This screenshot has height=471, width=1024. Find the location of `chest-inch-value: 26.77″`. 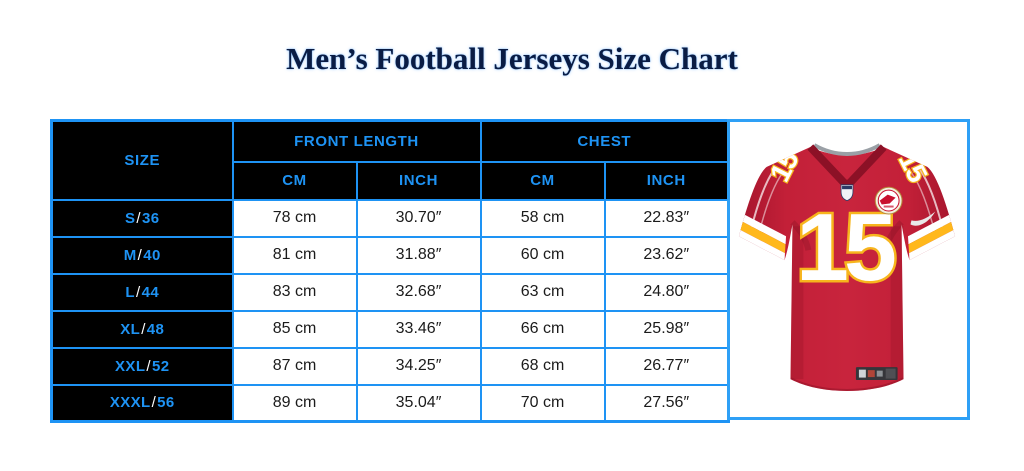

chest-inch-value: 26.77″ is located at coordinates (666, 366).